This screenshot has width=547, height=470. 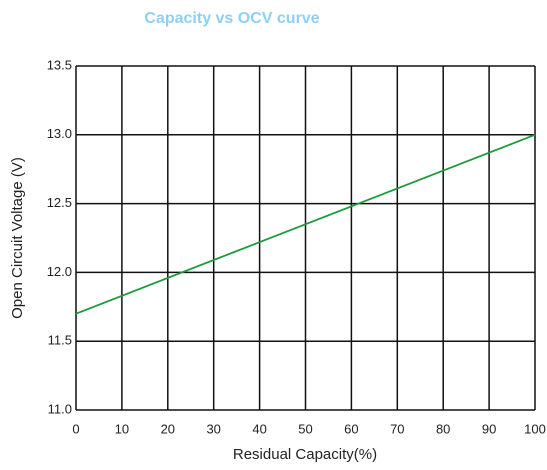 What do you see at coordinates (59, 64) in the screenshot?
I see `y-tick-label: 13.5` at bounding box center [59, 64].